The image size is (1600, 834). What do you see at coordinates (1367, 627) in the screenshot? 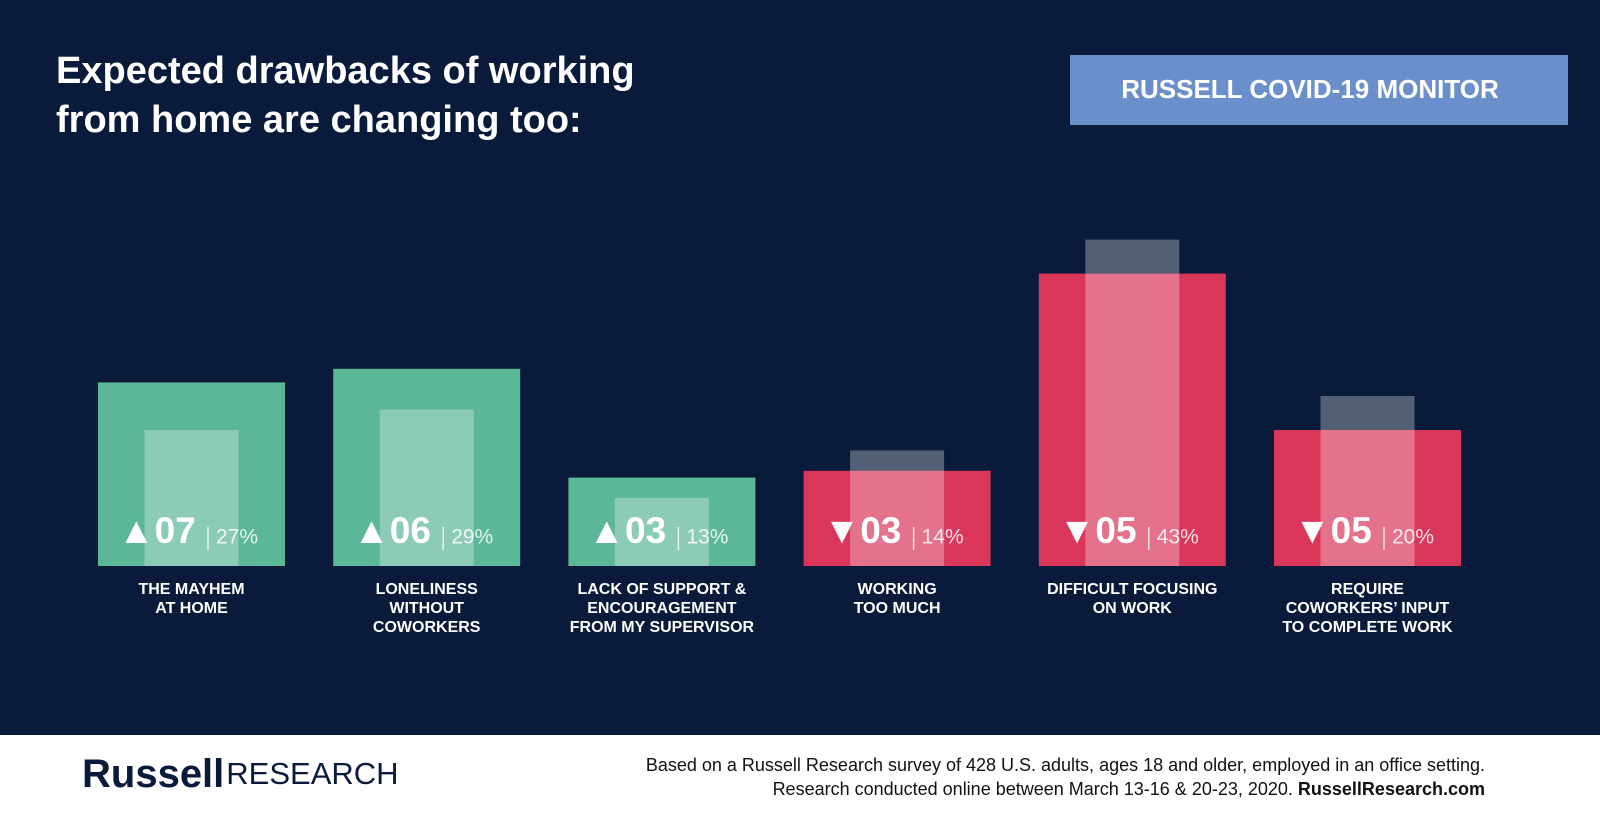
I see `x-tick-label: TO COMPLETE WORK` at bounding box center [1367, 627].